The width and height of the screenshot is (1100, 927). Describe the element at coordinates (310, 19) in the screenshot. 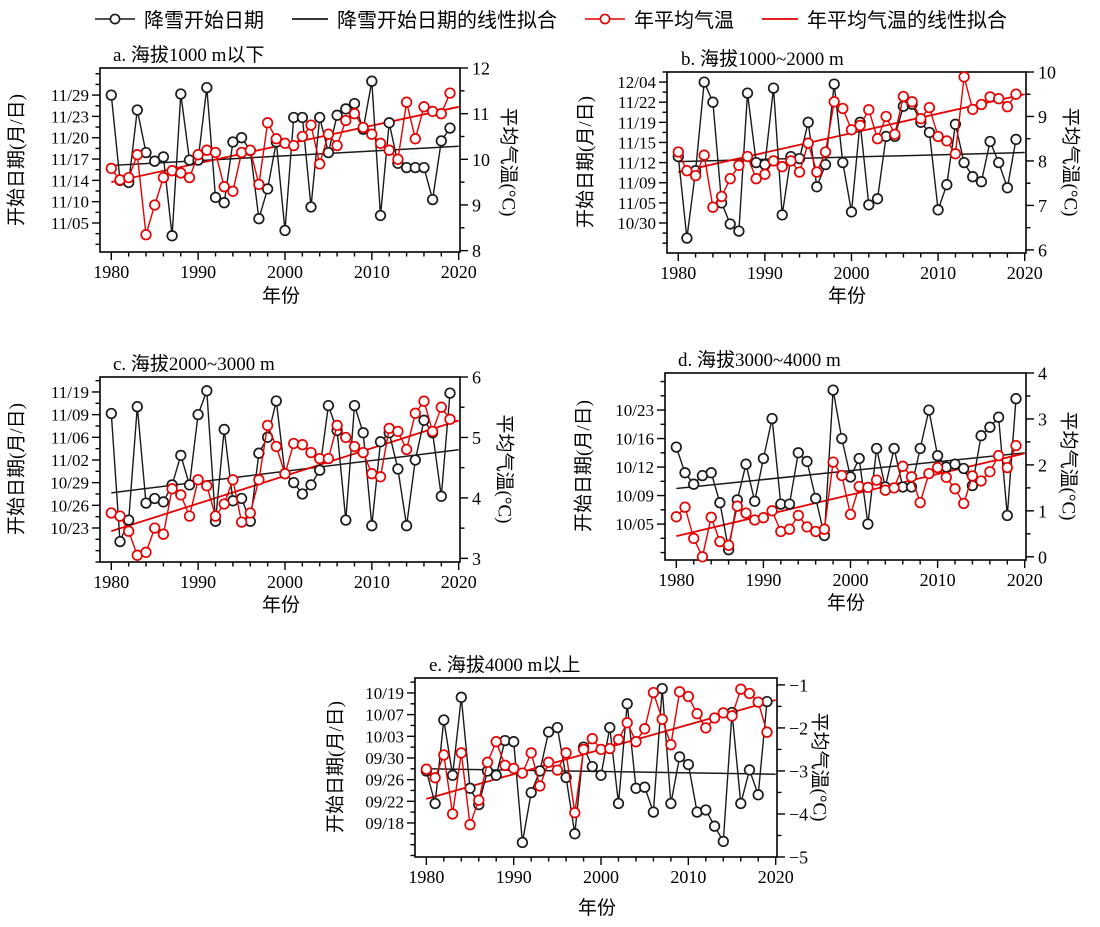

I see `snow-date-fit-icon` at that location.